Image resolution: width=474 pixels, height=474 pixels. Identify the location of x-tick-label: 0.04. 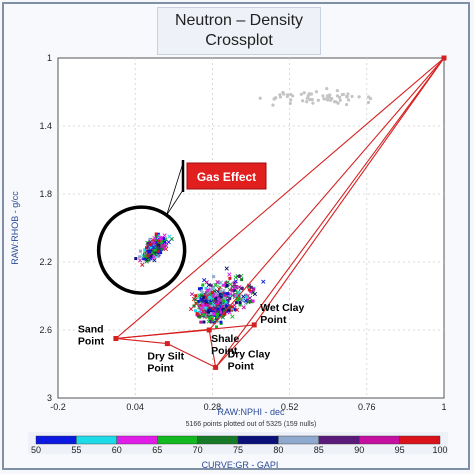
(135, 407).